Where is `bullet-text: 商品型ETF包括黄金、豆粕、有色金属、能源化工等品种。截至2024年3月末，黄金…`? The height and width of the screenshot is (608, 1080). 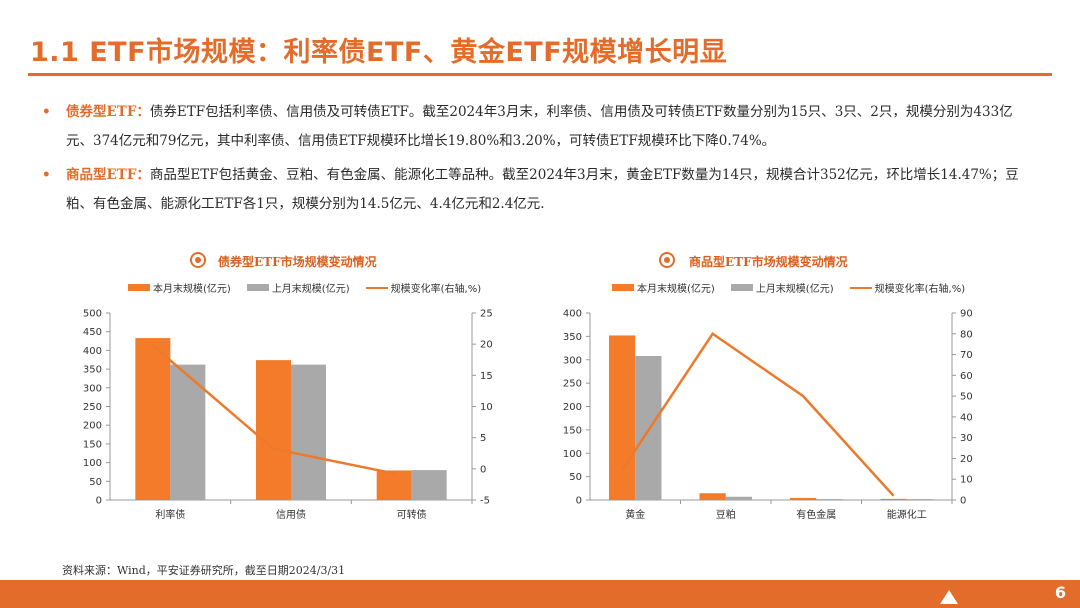
bullet-text: 商品型ETF包括黄金、豆粕、有色金属、能源化工等品种。截至2024年3月末，黄金… is located at coordinates (542, 189).